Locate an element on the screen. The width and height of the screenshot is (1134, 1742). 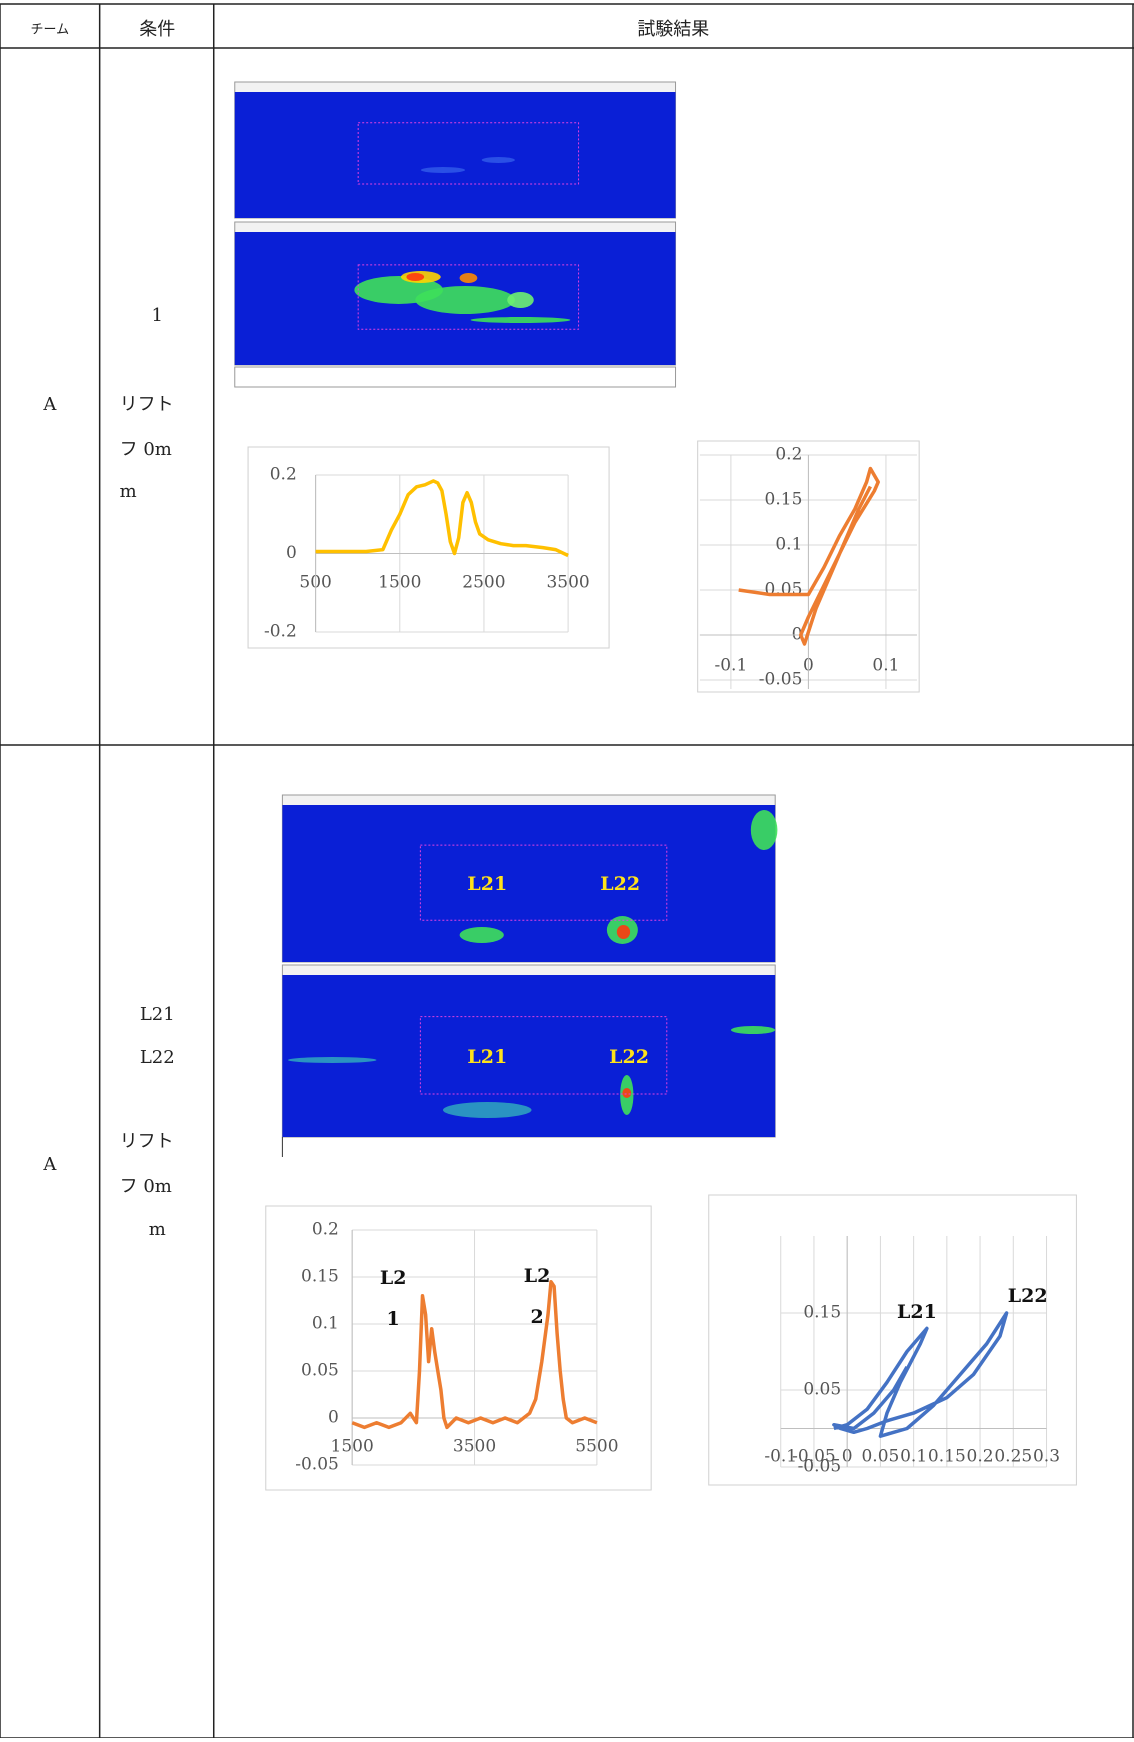
y-tick-label: -0.2 is located at coordinates (280, 632).